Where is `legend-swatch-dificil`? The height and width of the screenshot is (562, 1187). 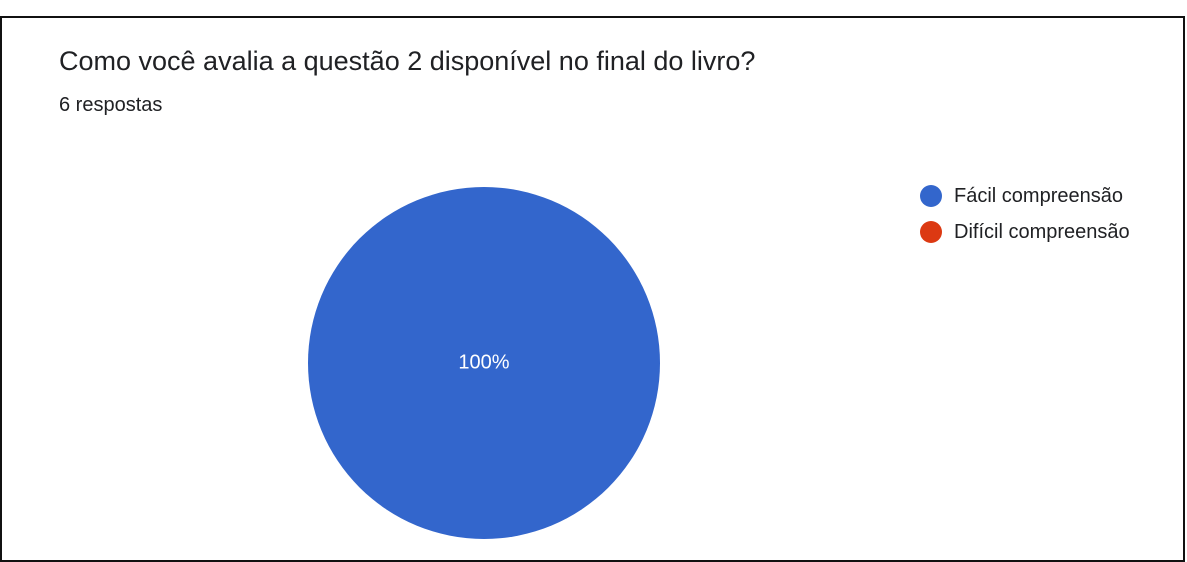 legend-swatch-dificil is located at coordinates (931, 232).